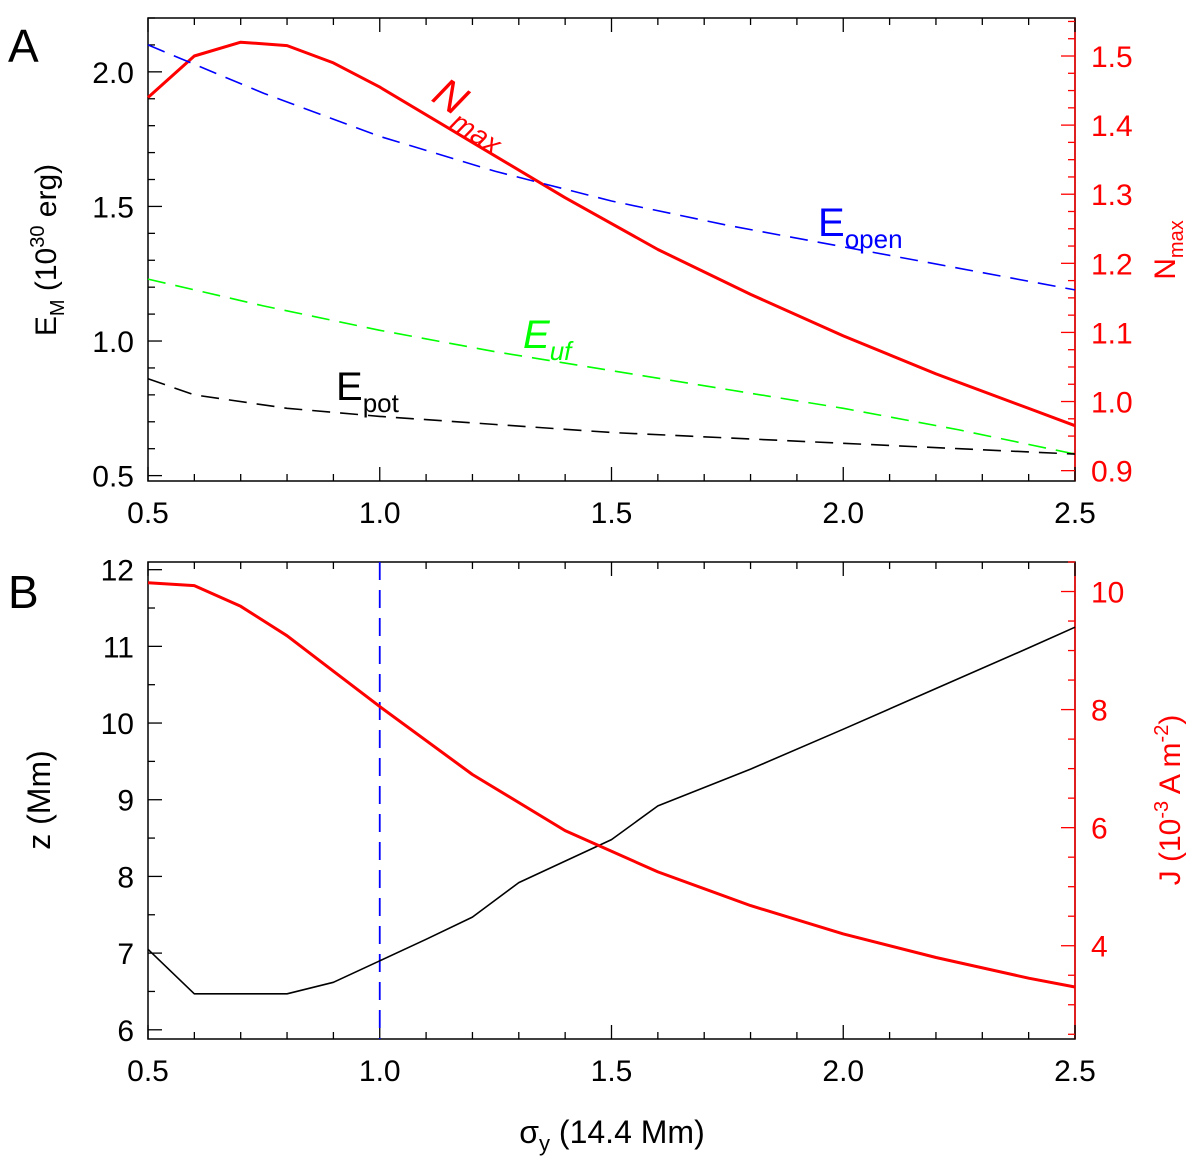  I want to click on x-tick-label-b: 1.0, so click(380, 1071).